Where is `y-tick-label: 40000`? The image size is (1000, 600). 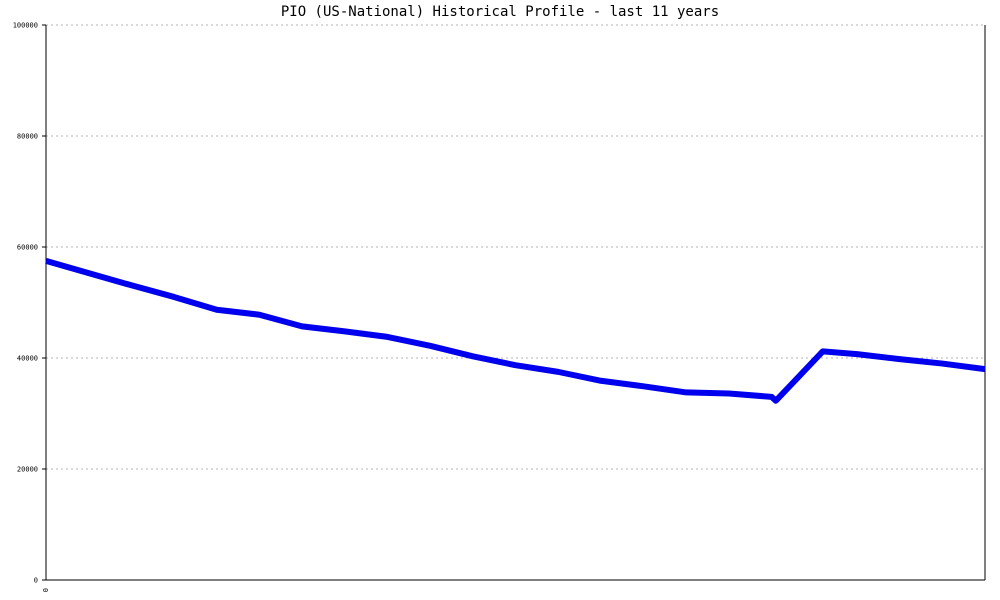 y-tick-label: 40000 is located at coordinates (27, 359).